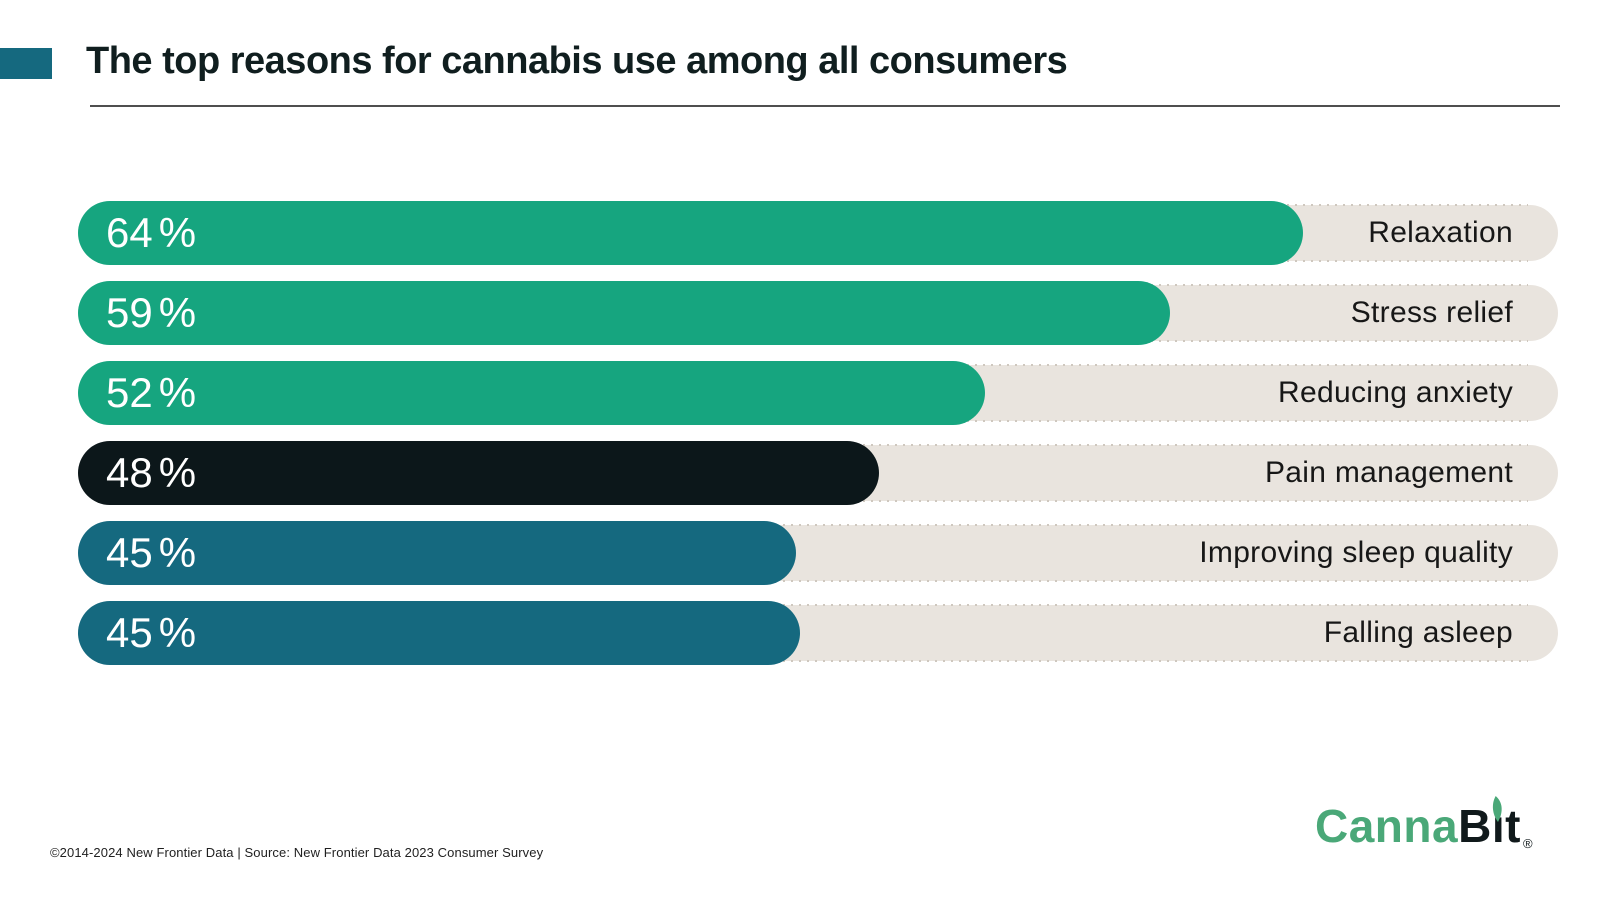 Image resolution: width=1601 pixels, height=901 pixels. What do you see at coordinates (1527, 843) in the screenshot?
I see `registered-mark: ®` at bounding box center [1527, 843].